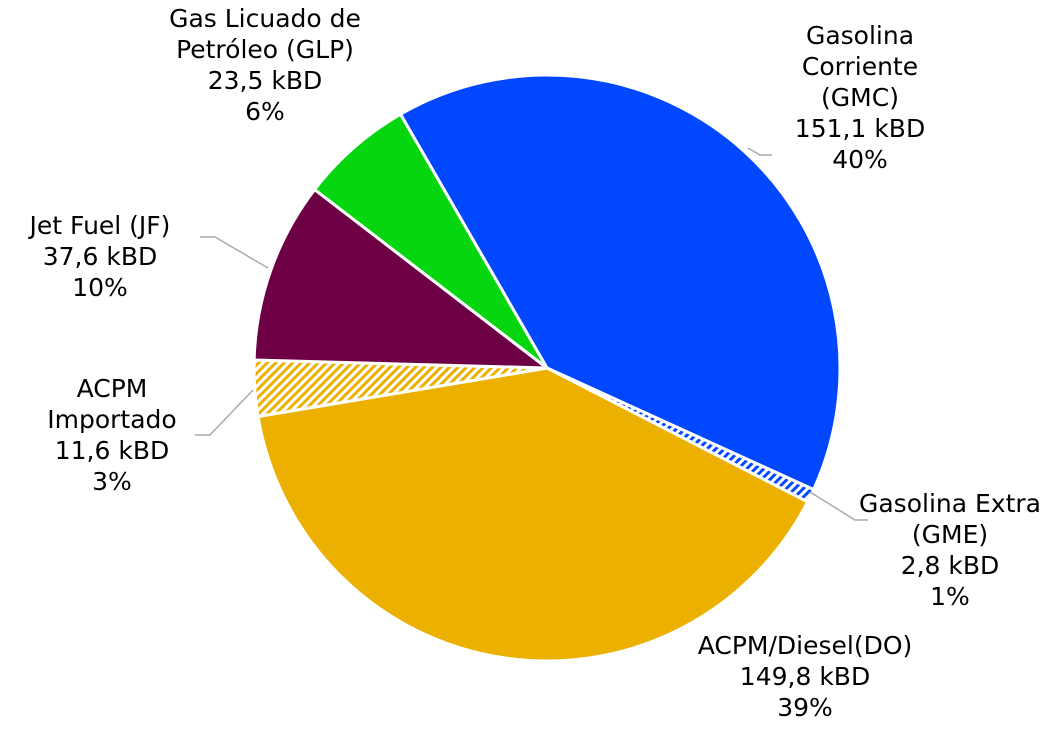  I want to click on value-label: 151,1 kBD, so click(860, 128).